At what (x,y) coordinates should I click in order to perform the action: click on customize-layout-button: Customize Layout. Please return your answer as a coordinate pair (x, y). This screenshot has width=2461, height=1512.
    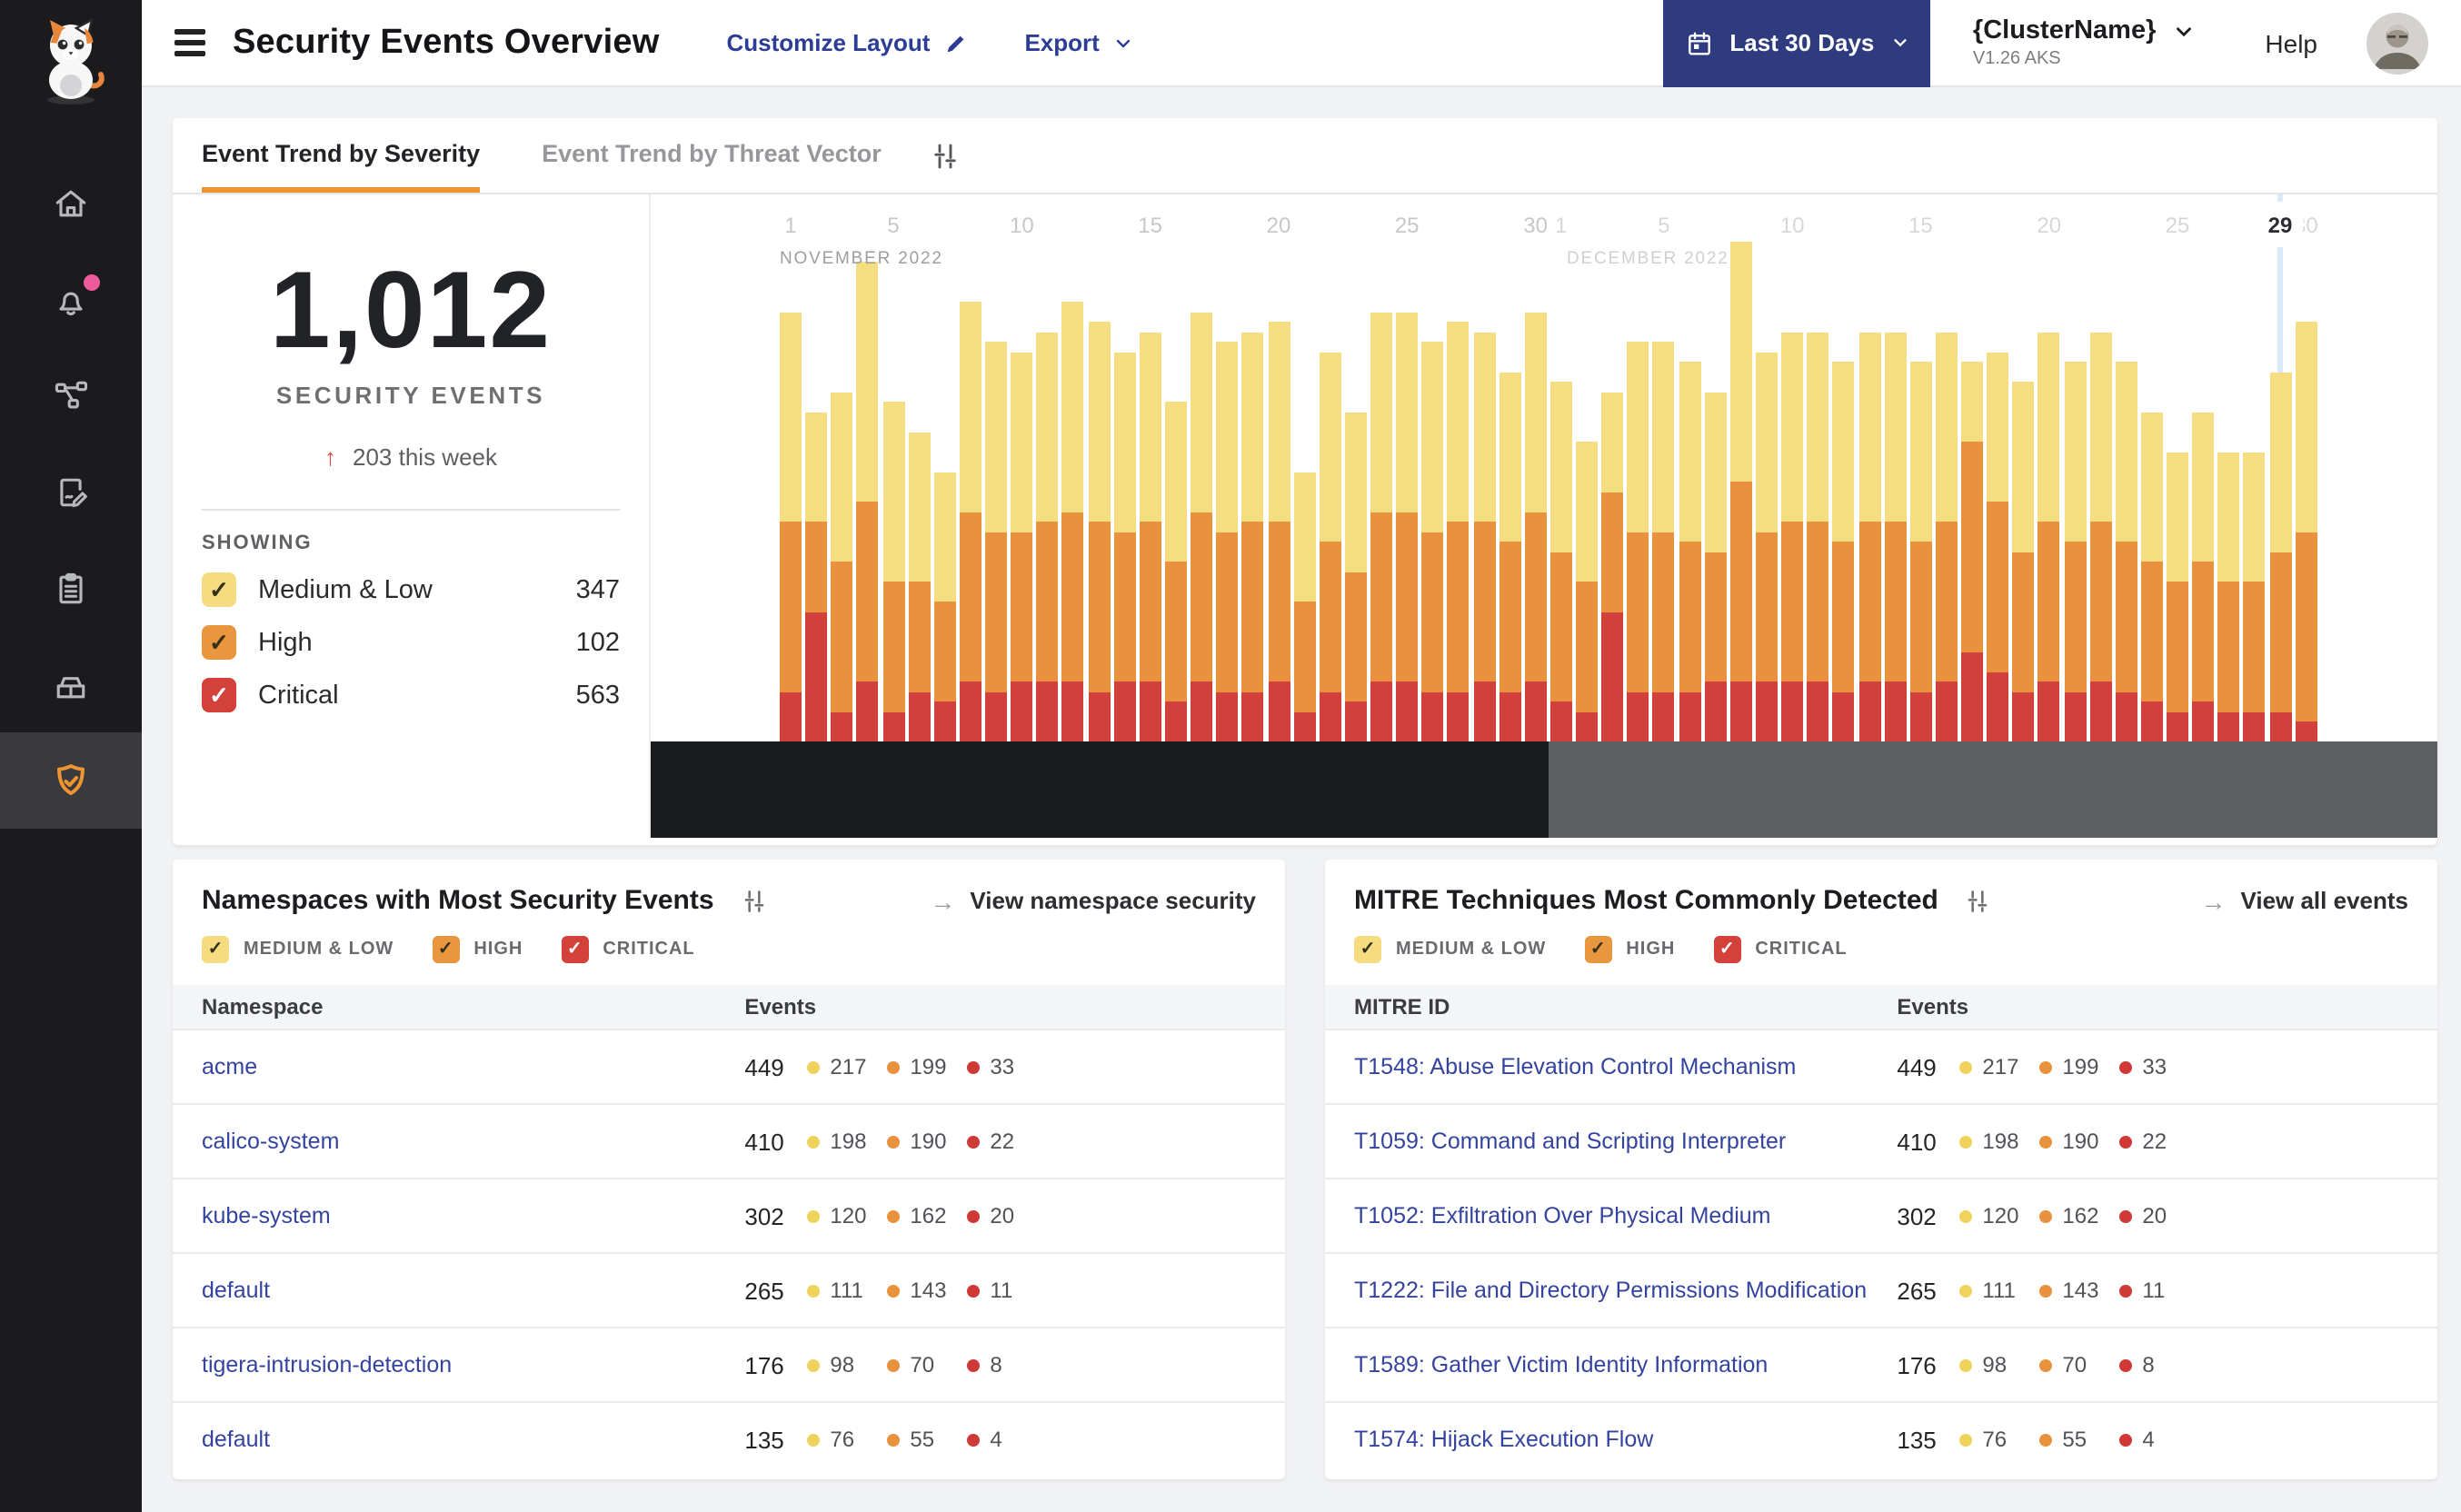
    Looking at the image, I should click on (848, 42).